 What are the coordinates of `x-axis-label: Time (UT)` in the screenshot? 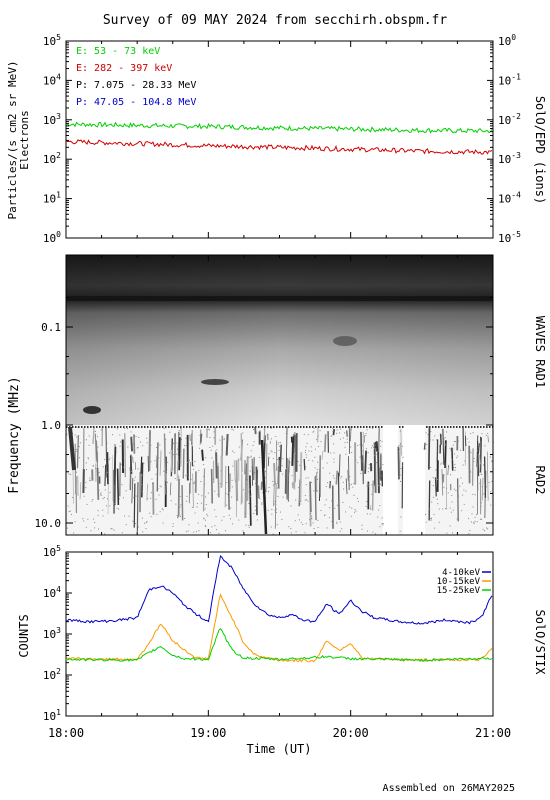 It's located at (278, 749).